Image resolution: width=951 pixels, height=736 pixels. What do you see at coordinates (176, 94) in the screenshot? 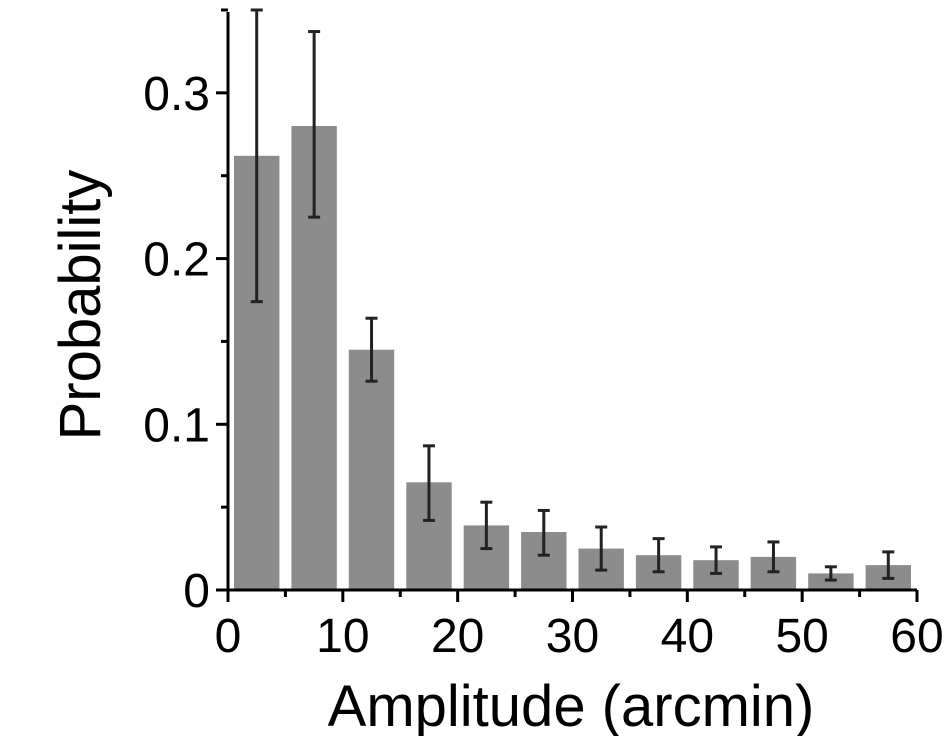
I see `y-tick-label-3: 0.3` at bounding box center [176, 94].